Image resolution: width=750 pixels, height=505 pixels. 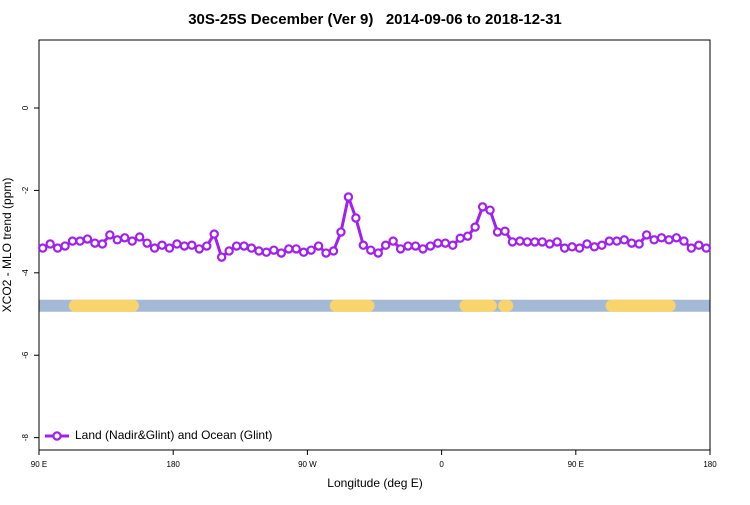 I want to click on legend-label: Land (Nadir&Glint) and Ocean (Glint), so click(x=173, y=435).